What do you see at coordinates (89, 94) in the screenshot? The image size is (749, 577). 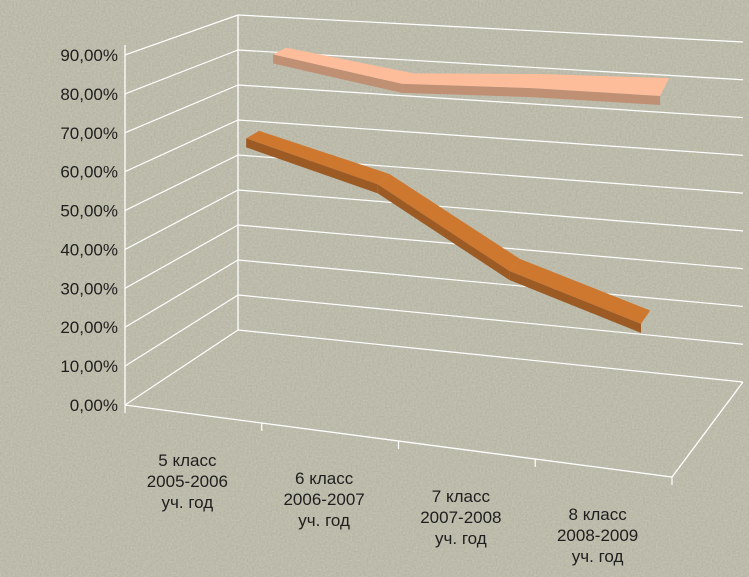 I see `y-tick-label: 80,00%` at bounding box center [89, 94].